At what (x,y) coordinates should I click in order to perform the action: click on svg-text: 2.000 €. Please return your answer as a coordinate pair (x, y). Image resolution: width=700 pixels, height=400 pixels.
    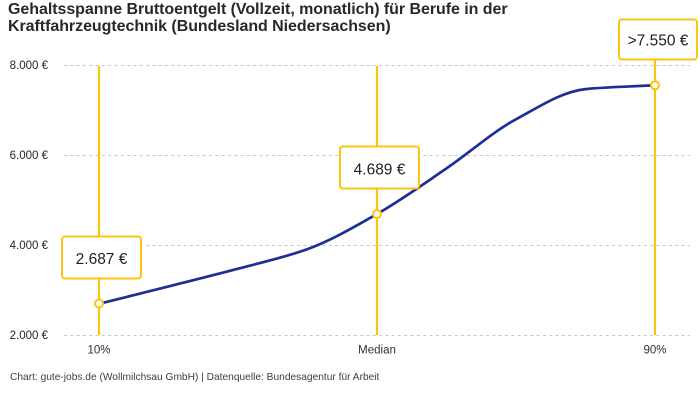
    Looking at the image, I should click on (29, 336).